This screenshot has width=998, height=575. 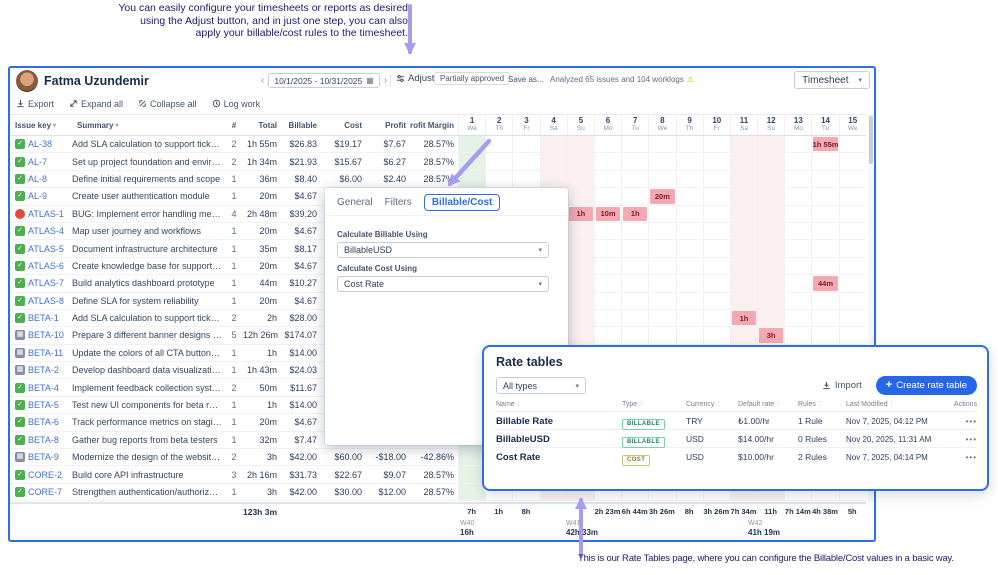 What do you see at coordinates (443, 284) in the screenshot?
I see `cost-rate-select: Cost Rate ▾` at bounding box center [443, 284].